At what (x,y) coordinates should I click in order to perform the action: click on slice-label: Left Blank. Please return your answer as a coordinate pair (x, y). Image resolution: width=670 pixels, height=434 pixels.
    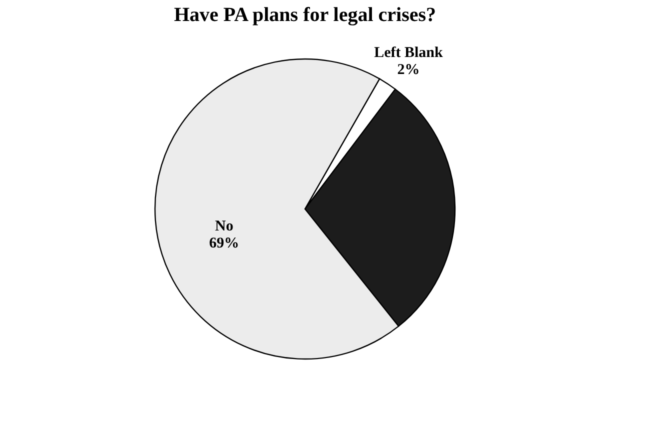
    Looking at the image, I should click on (409, 53).